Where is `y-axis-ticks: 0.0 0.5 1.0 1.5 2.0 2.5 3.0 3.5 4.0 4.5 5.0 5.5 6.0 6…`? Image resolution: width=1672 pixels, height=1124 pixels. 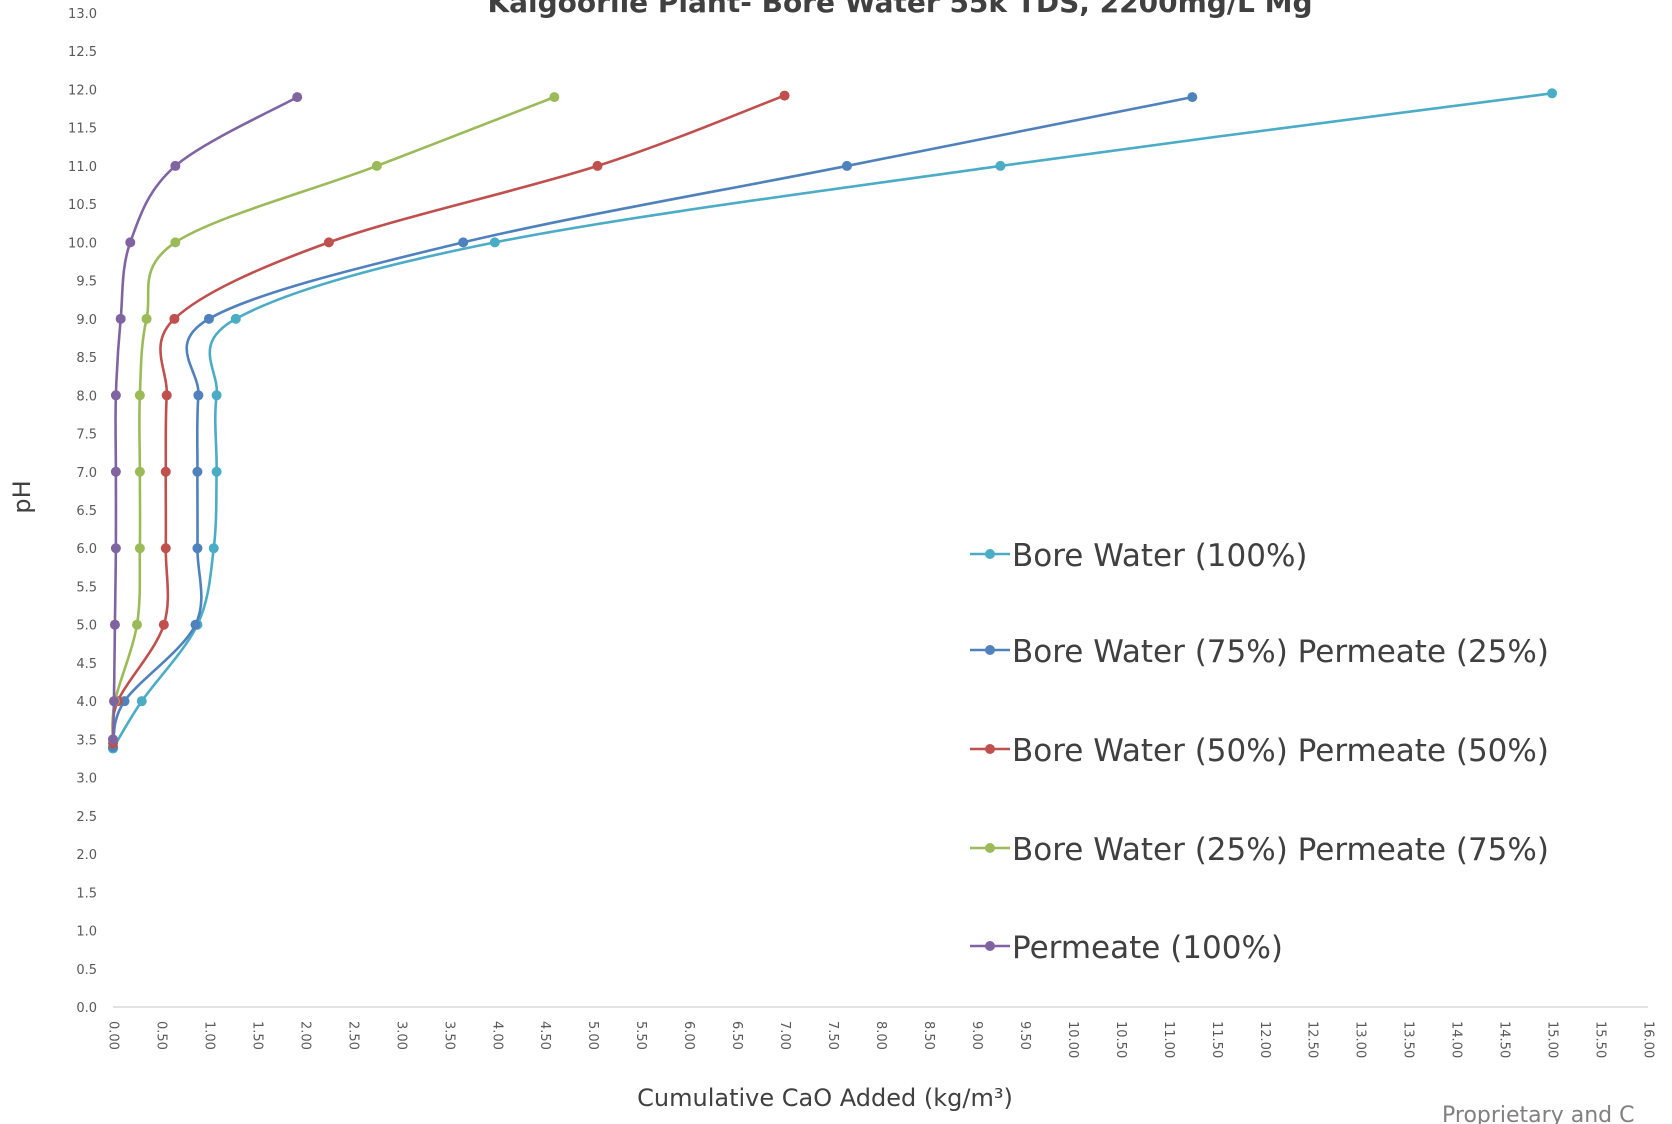 y-axis-ticks: 0.0 0.5 1.0 1.5 2.0 2.5 3.0 3.5 4.0 4.5 5.0 5.5 6.0 6… is located at coordinates (82, 511).